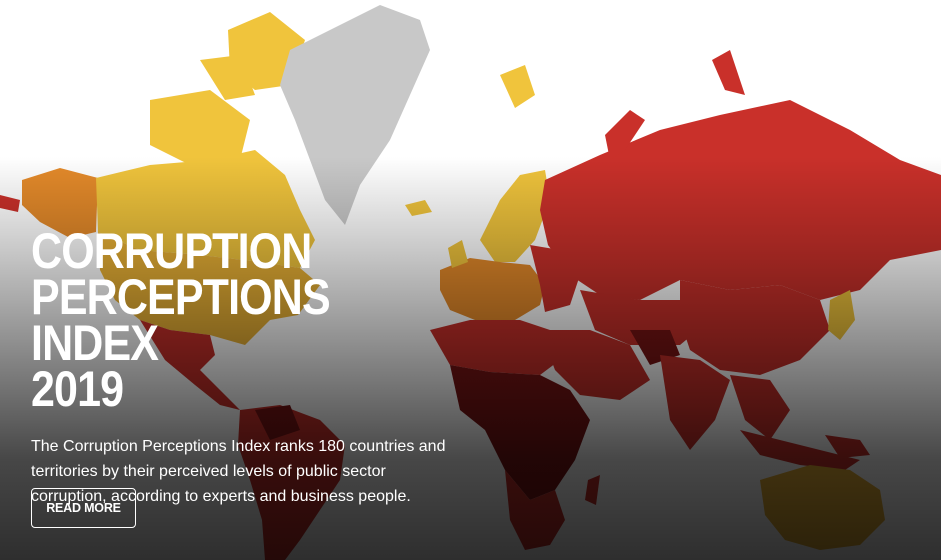  What do you see at coordinates (181, 320) in the screenshot?
I see `title-line: PERCEPTIONS INDEX` at bounding box center [181, 320].